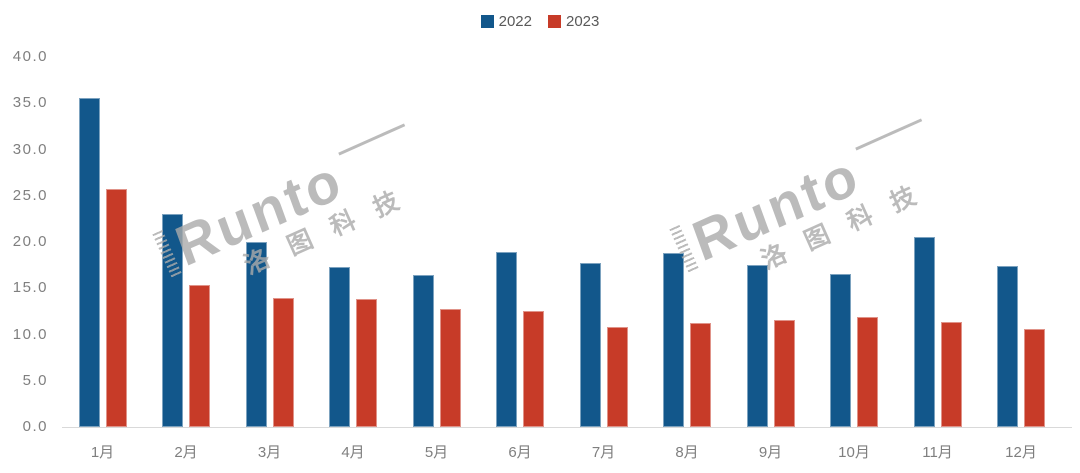 The width and height of the screenshot is (1080, 473). Describe the element at coordinates (554, 21) in the screenshot. I see `legend-swatch-2023` at that location.